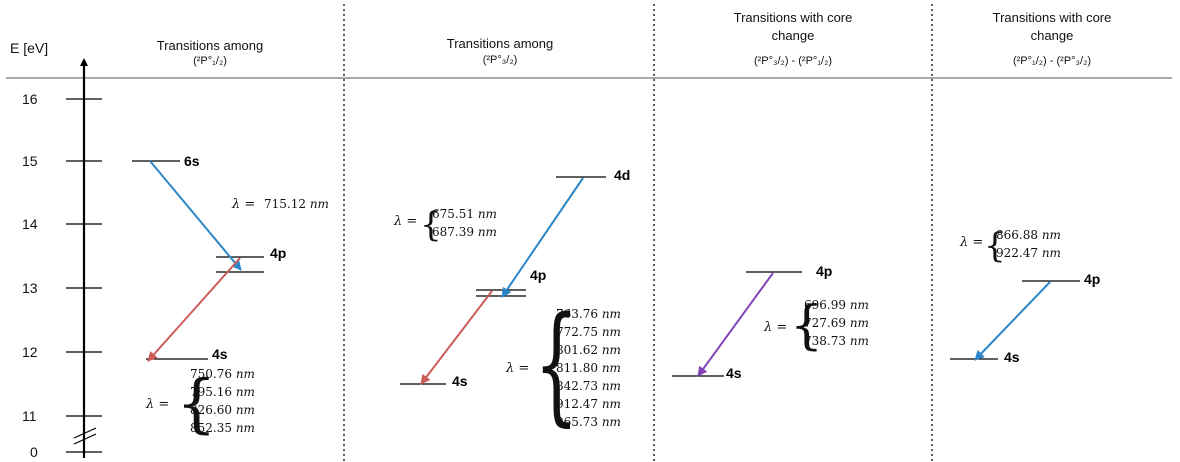 Image resolution: width=1180 pixels, height=462 pixels. What do you see at coordinates (793, 61) in the screenshot?
I see `panel3-title-line3: (²P°₃/₂) - (²P°₁/₂)` at bounding box center [793, 61].